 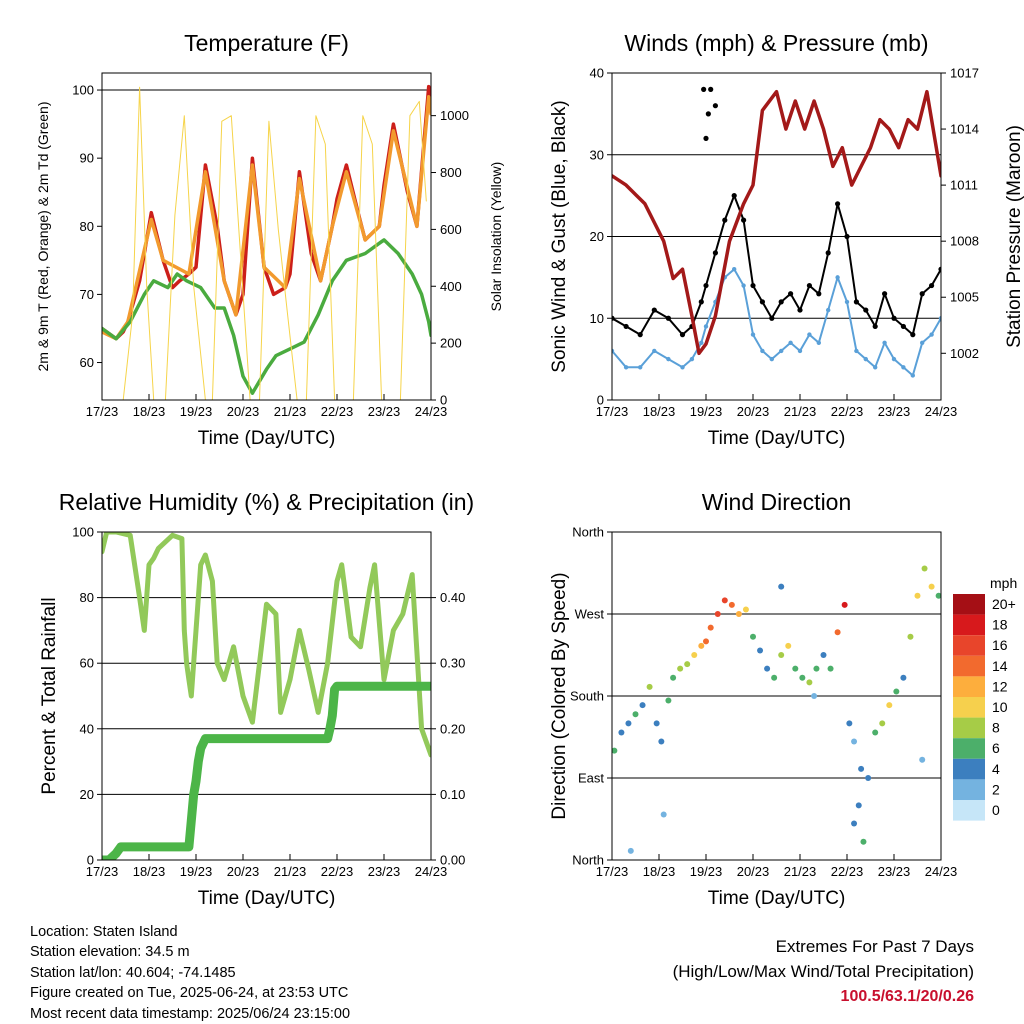 I want to click on x-tick-label: 17/23, so click(x=612, y=411).